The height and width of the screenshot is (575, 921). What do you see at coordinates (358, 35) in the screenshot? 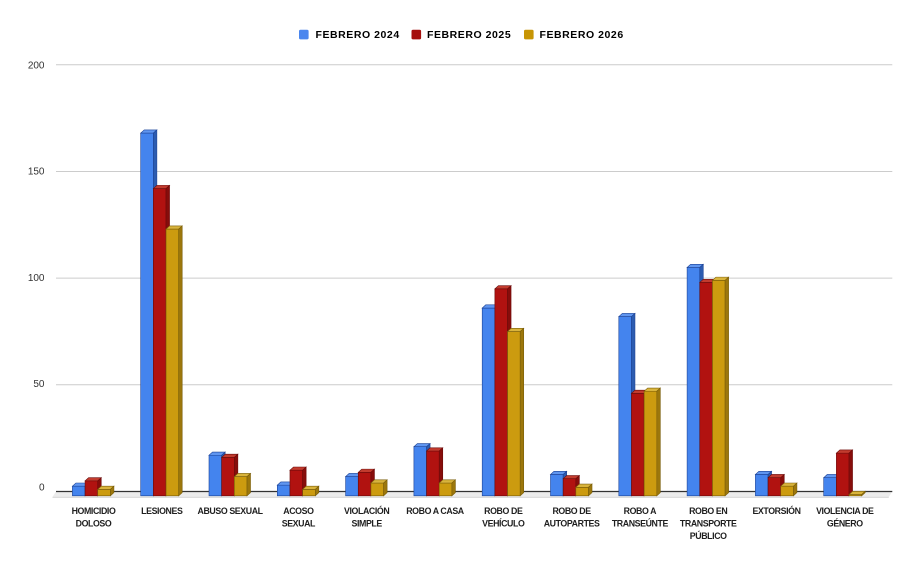
I see `svg-text: FEBRERO 2024` at bounding box center [358, 35].